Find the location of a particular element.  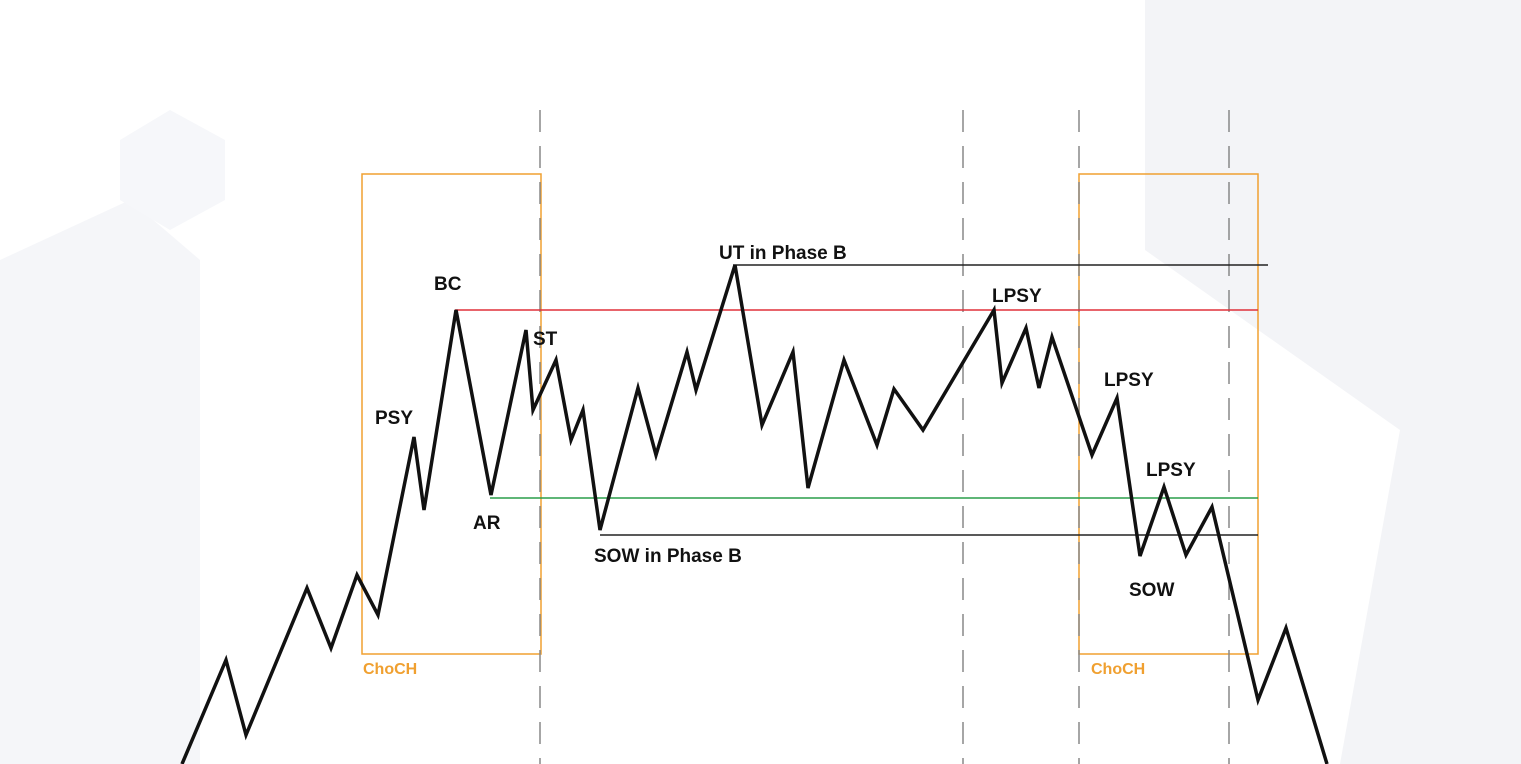

label-lpsy-1: LPSY is located at coordinates (1017, 296).